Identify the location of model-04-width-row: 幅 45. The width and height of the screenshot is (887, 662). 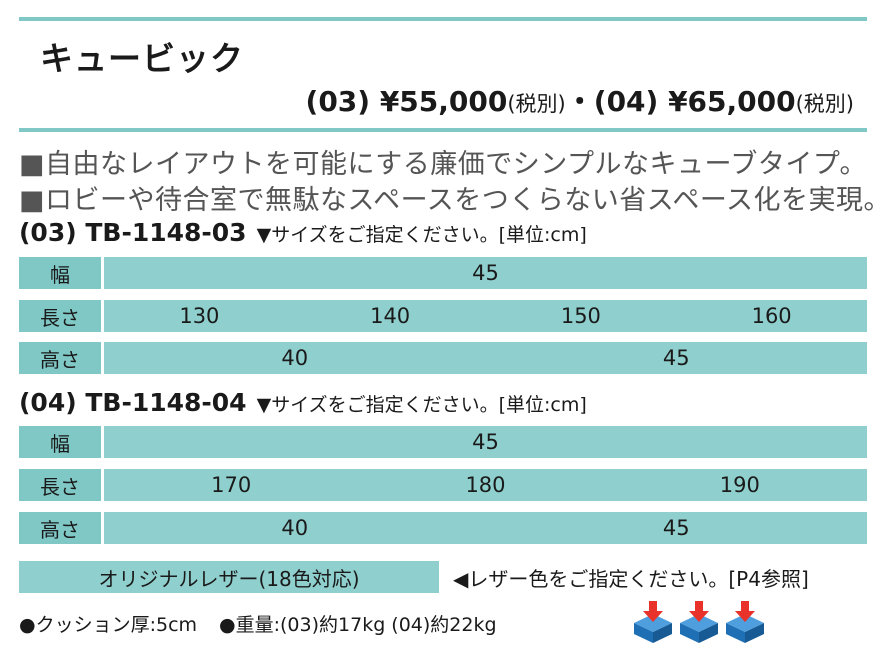
(443, 442).